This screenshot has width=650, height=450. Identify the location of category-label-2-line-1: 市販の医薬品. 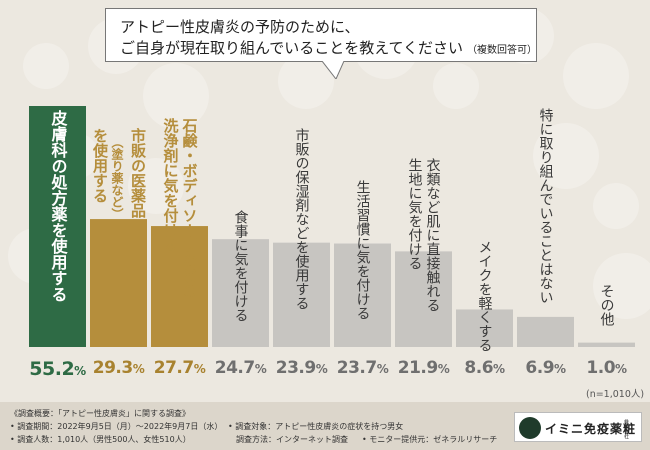
(138, 173).